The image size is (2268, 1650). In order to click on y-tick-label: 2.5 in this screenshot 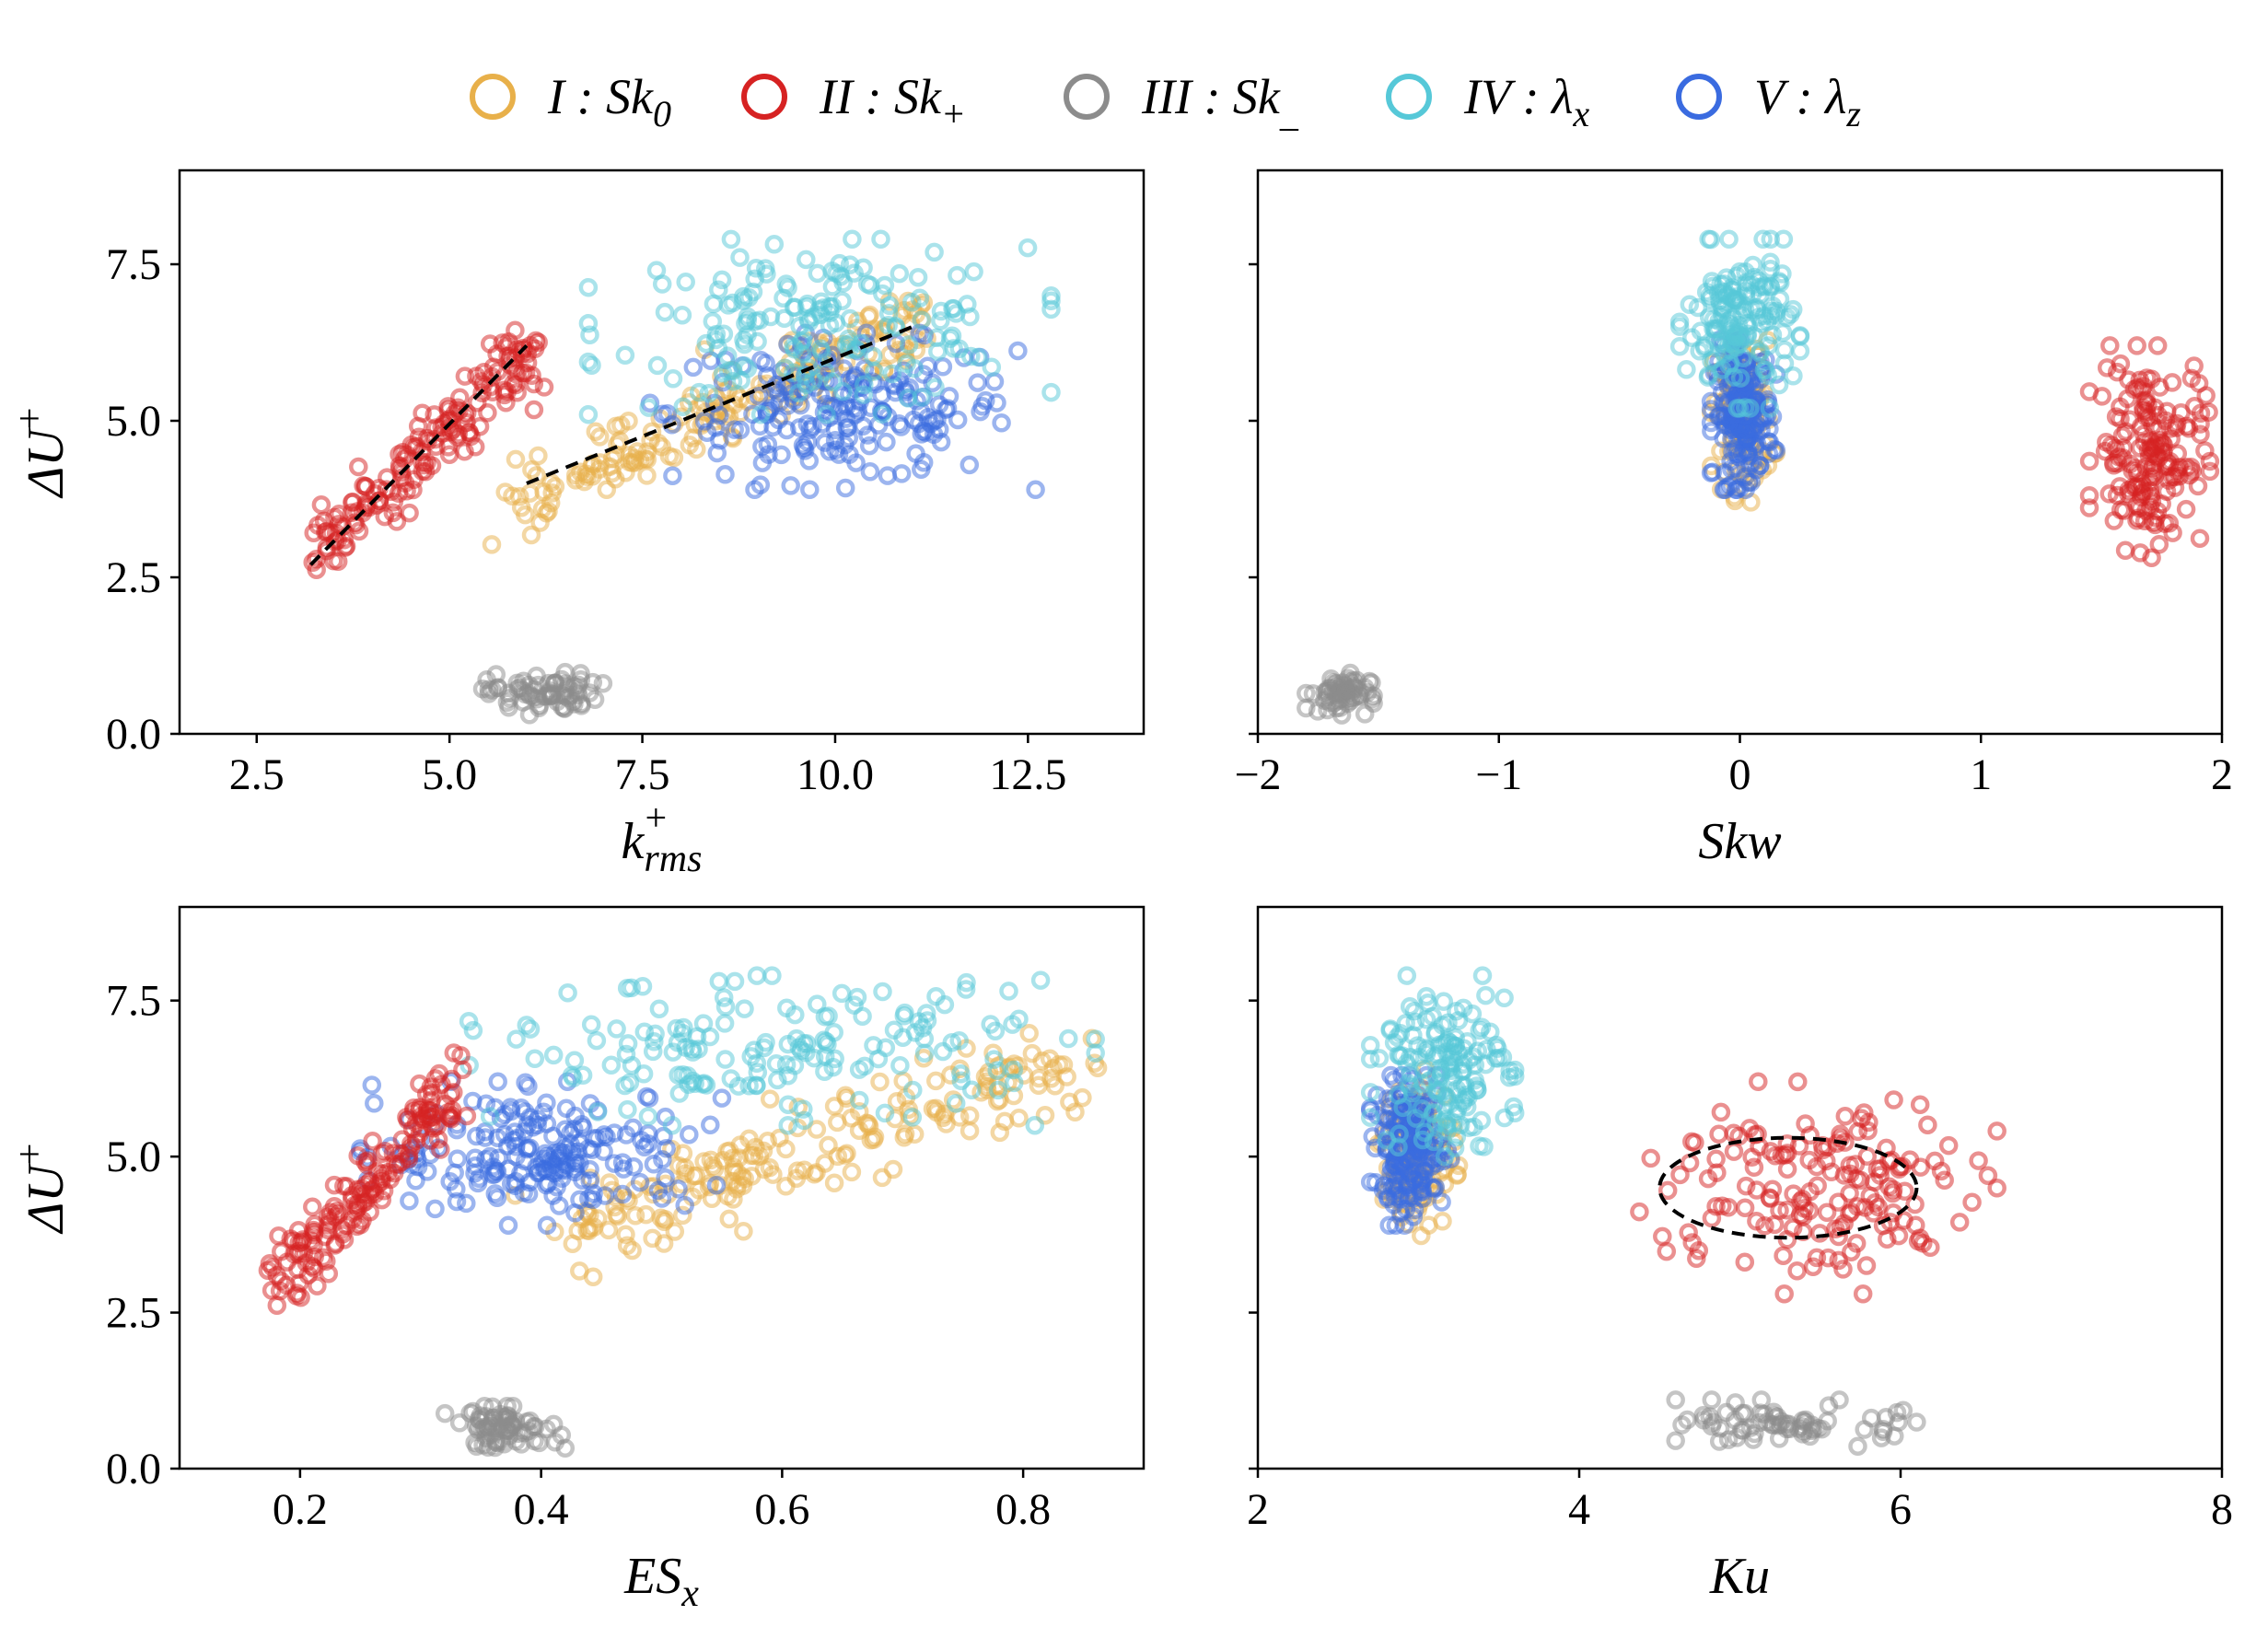, I will do `click(133, 1314)`.